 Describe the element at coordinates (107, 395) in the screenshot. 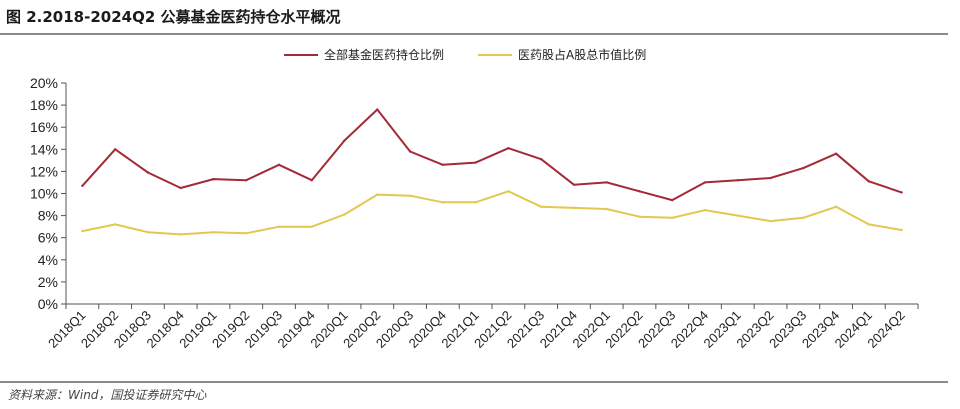

I see `source-note: 资料来源：Wind，国投证券研究中心` at that location.